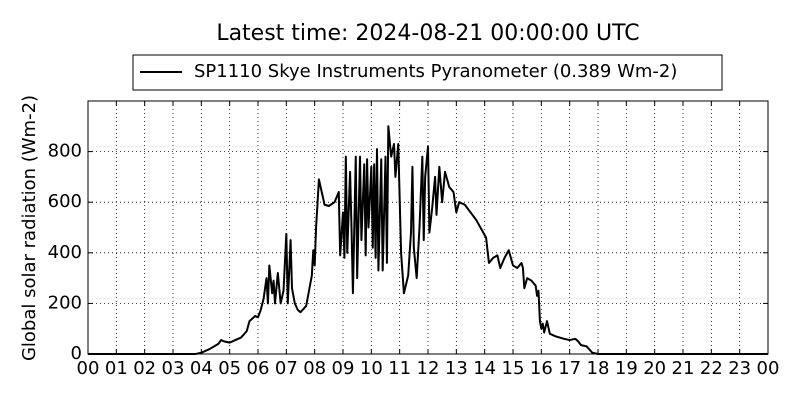 The image size is (800, 404). Describe the element at coordinates (116, 368) in the screenshot. I see `x-tick-label: 01` at that location.